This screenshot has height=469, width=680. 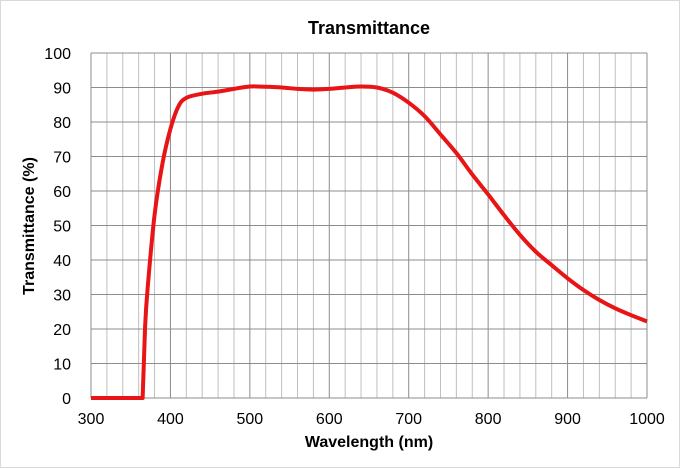 I want to click on chart-title: Transmittance, so click(x=369, y=28).